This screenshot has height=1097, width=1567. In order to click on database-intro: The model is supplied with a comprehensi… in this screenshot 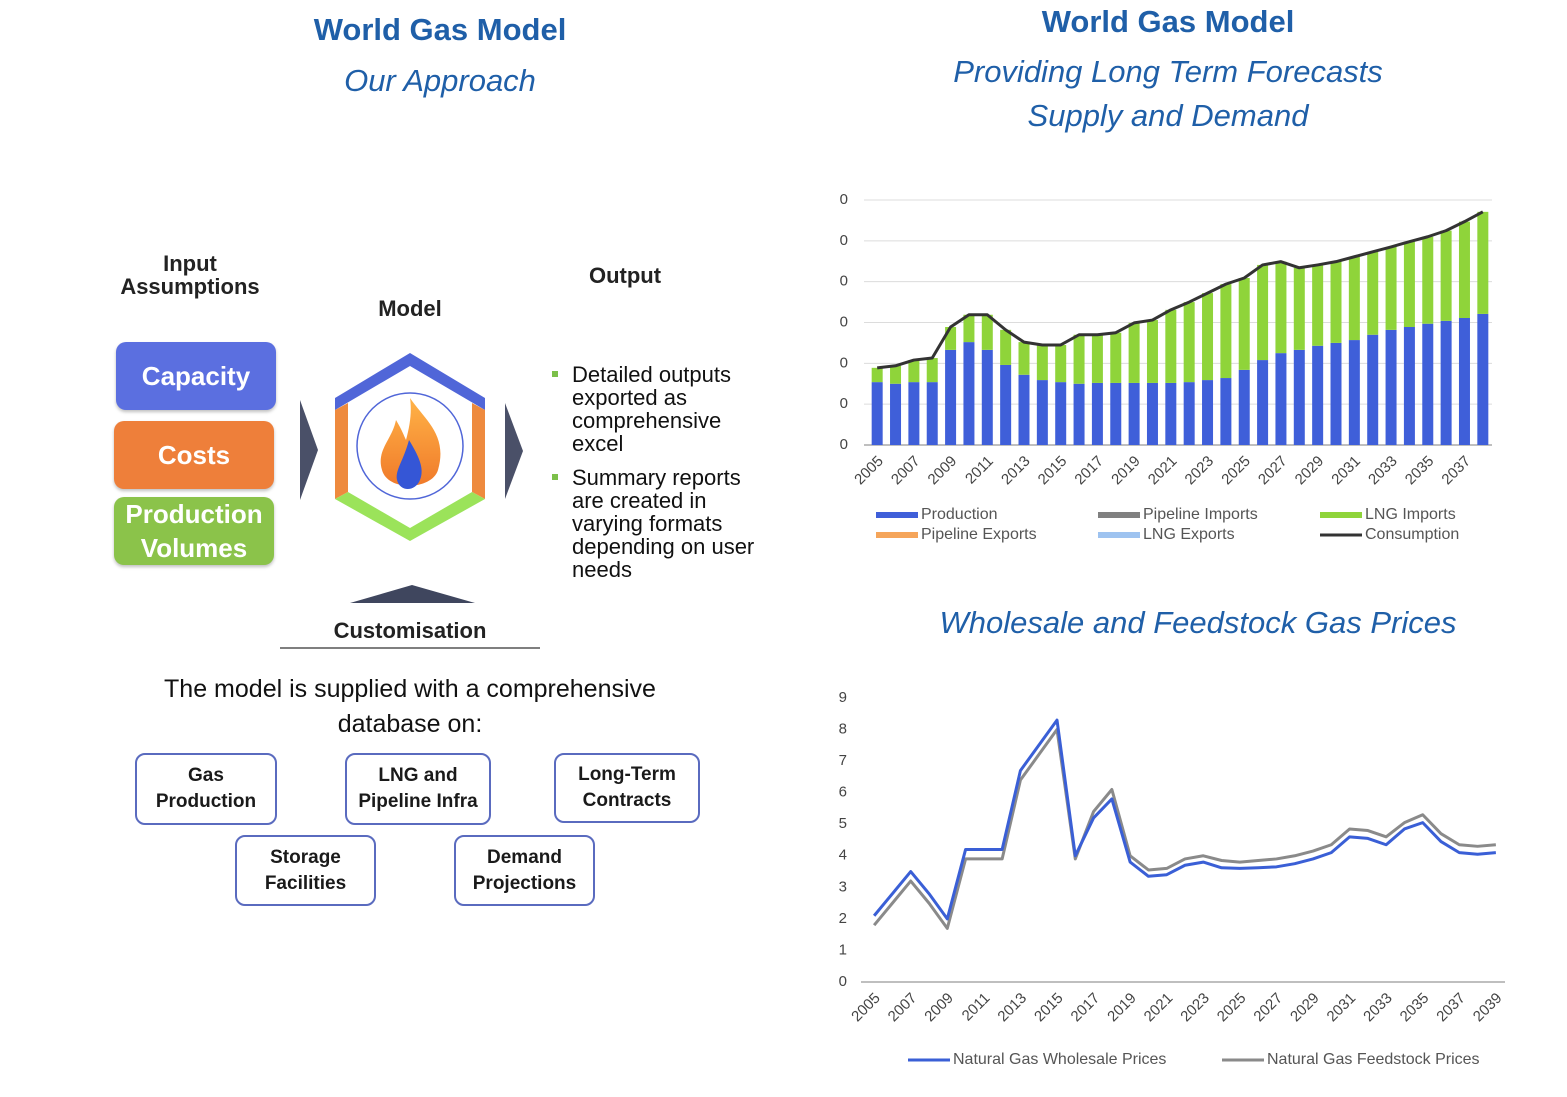, I will do `click(410, 706)`.